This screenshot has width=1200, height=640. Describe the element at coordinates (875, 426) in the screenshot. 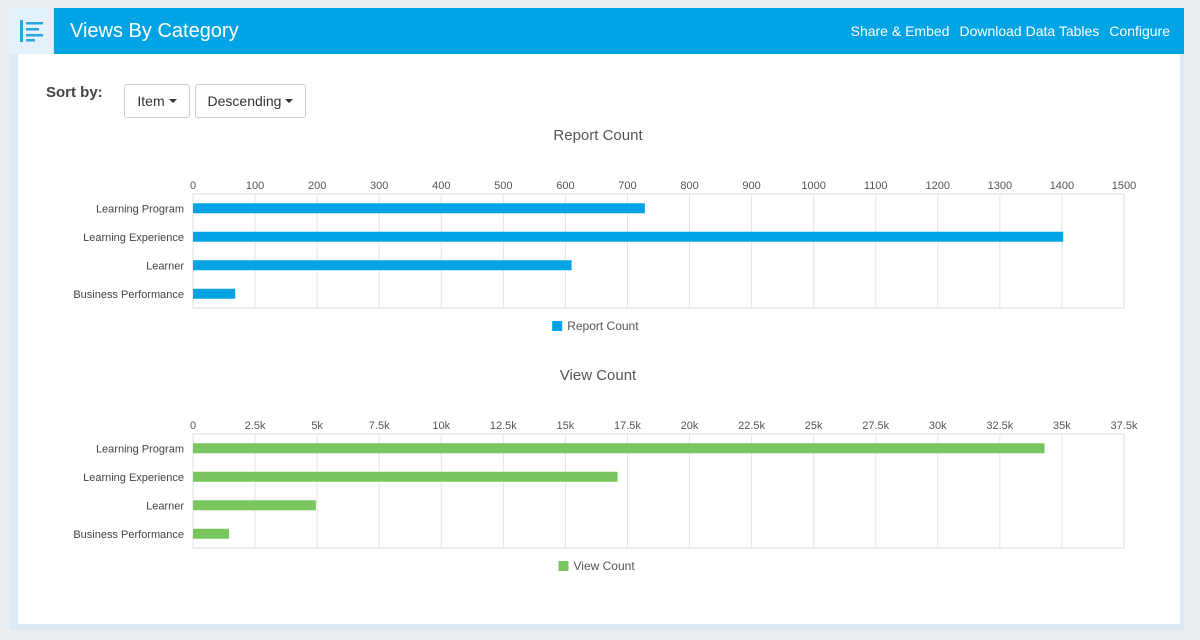

I see `view-count-tick-label: 27.5k` at that location.